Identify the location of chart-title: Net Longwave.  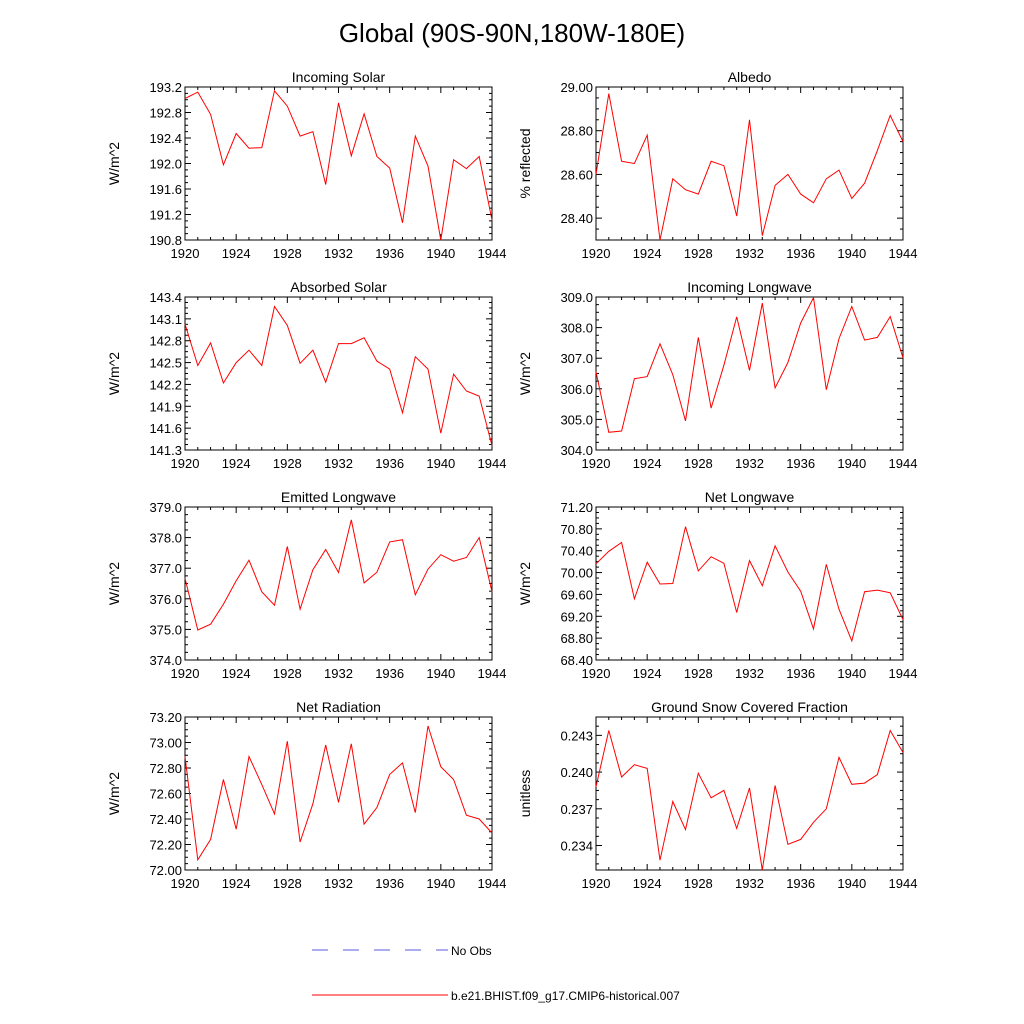
(750, 497).